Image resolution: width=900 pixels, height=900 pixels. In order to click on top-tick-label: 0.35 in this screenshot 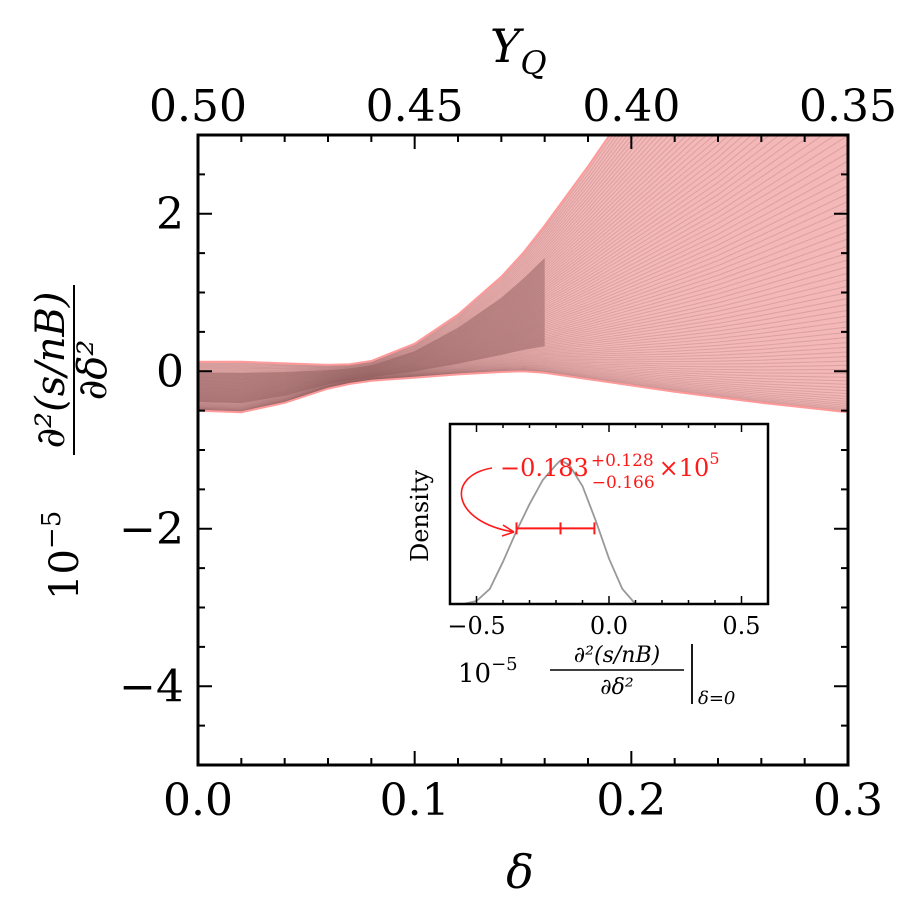, I will do `click(848, 106)`.